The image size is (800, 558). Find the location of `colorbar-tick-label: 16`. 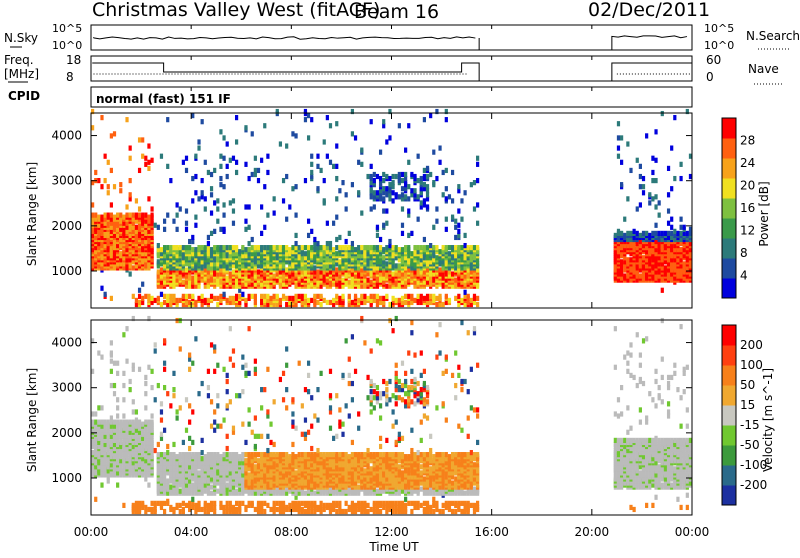

colorbar-tick-label: 16 is located at coordinates (747, 208).